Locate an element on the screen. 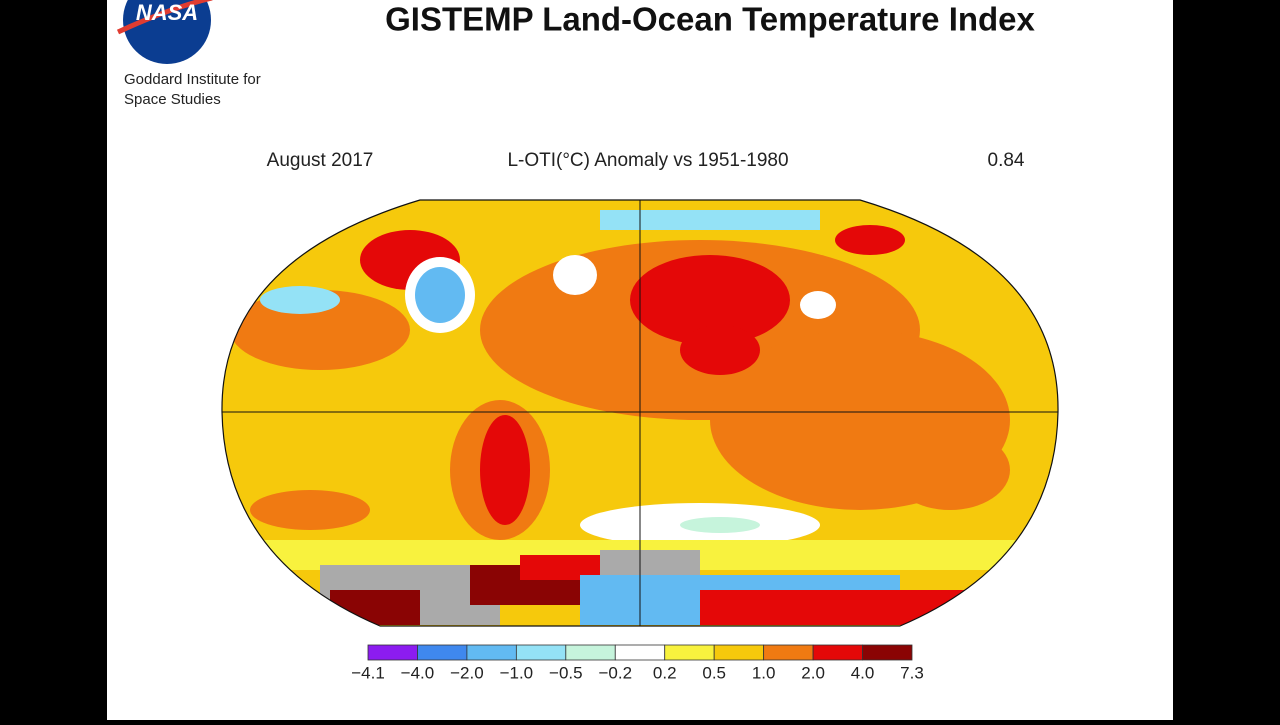 The width and height of the screenshot is (1280, 725). colorbar-label: 7.3 is located at coordinates (912, 672).